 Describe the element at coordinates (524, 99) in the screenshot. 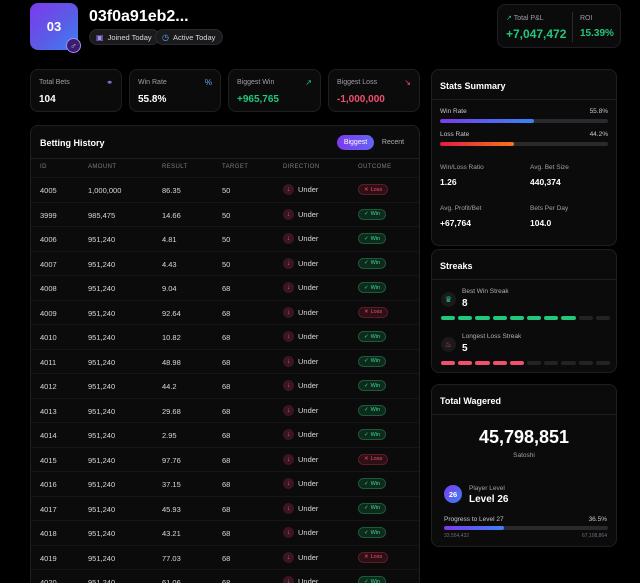

I see `divider` at that location.